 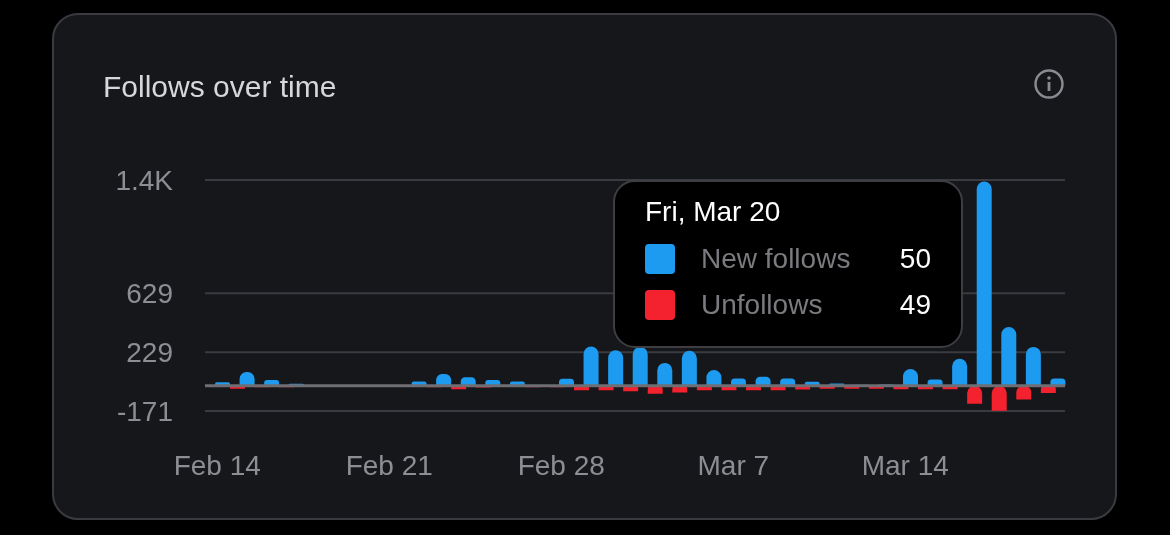 What do you see at coordinates (905, 465) in the screenshot?
I see `x-tick-label: Mar 14` at bounding box center [905, 465].